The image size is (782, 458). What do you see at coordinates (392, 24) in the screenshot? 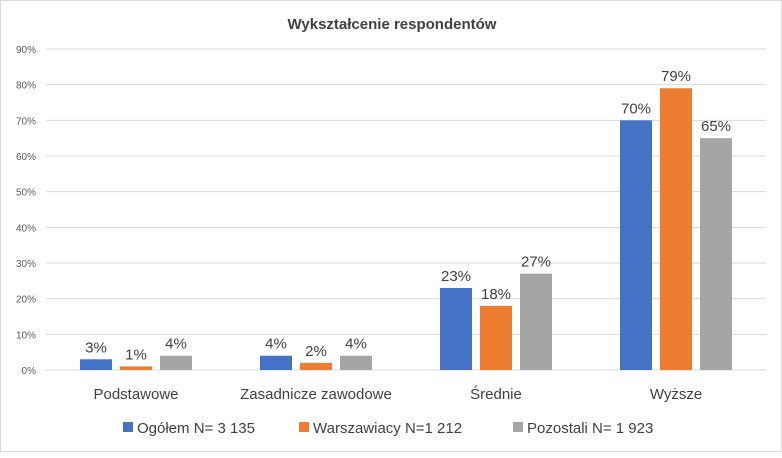
I see `chart-title: Wykształcenie respondentów` at bounding box center [392, 24].